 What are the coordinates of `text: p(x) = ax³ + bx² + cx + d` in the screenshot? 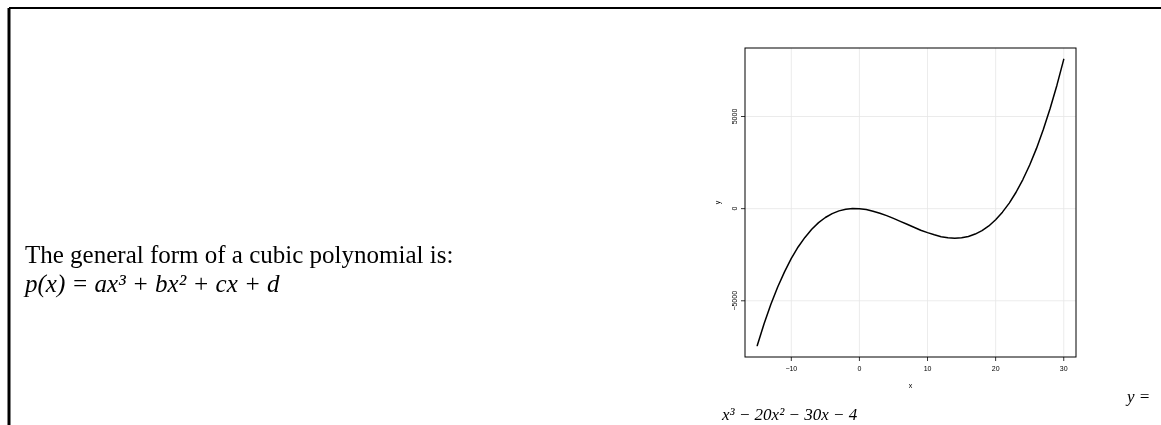 It's located at (152, 284).